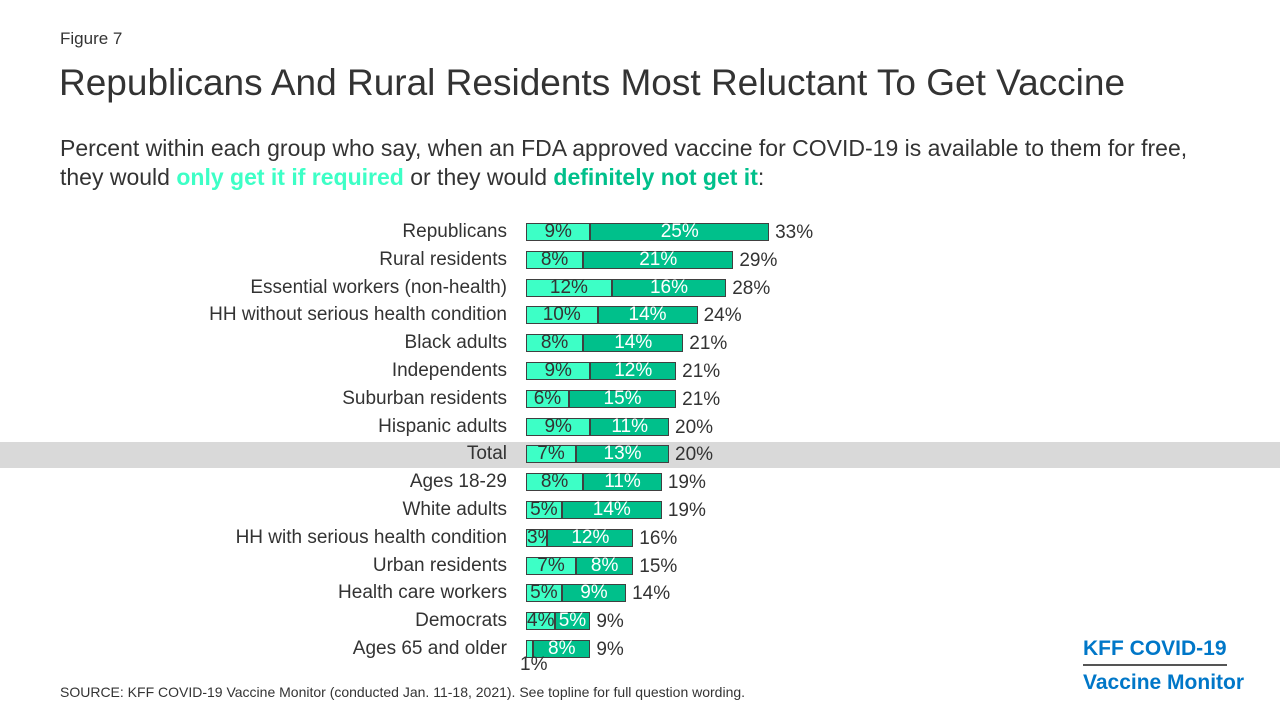  What do you see at coordinates (290, 177) in the screenshot?
I see `legend-only-if-required: only get it if required` at bounding box center [290, 177].